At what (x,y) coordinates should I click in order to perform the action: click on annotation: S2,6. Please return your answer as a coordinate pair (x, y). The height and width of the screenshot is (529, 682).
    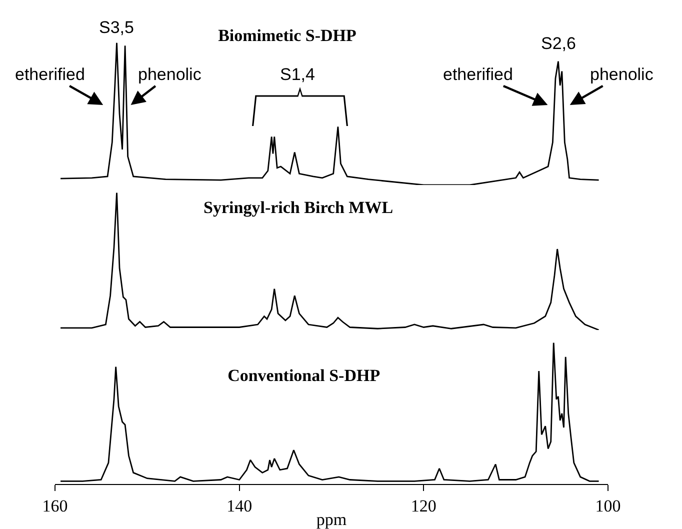
    Looking at the image, I should click on (558, 43).